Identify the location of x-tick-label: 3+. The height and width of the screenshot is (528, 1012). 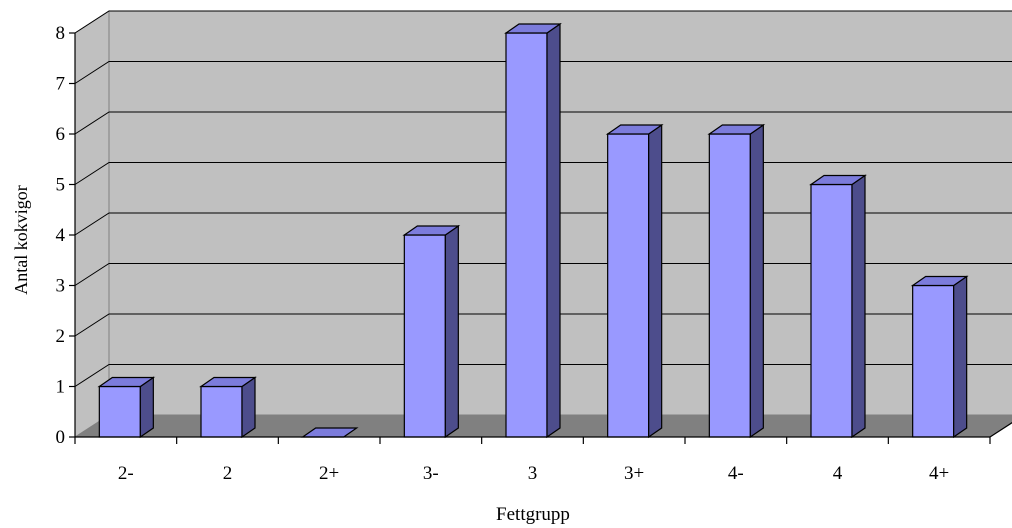
(634, 473).